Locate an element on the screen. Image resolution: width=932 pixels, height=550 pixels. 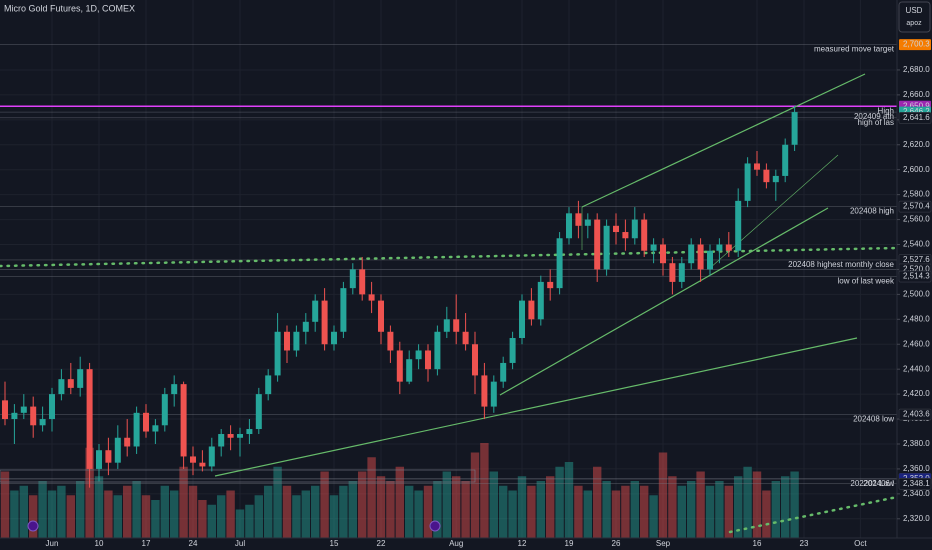
x-tick-label: 22 is located at coordinates (381, 543).